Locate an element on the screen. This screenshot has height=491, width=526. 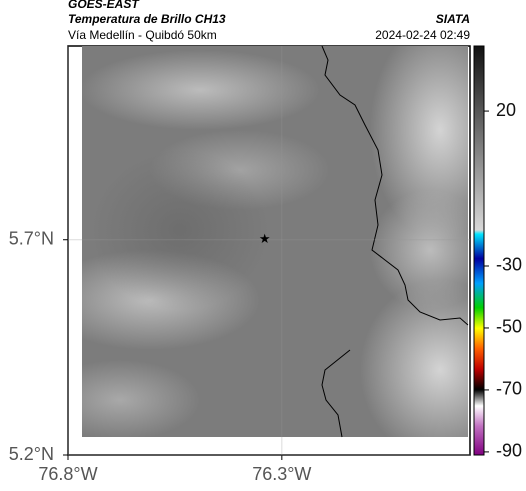
subtitle: Vía Medellín - Quibdó 50km is located at coordinates (142, 35).